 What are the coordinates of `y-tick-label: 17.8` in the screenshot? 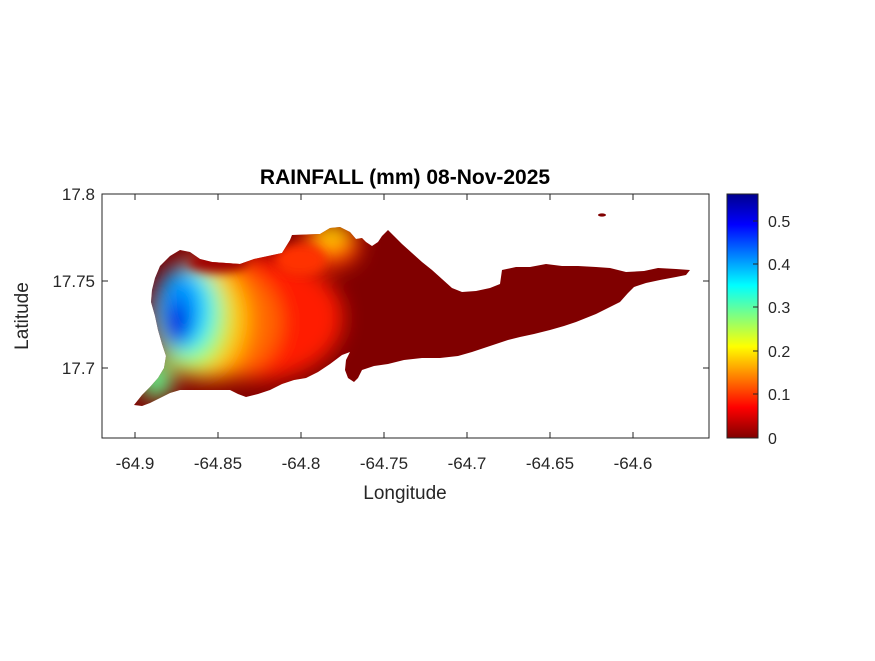 It's located at (78, 194).